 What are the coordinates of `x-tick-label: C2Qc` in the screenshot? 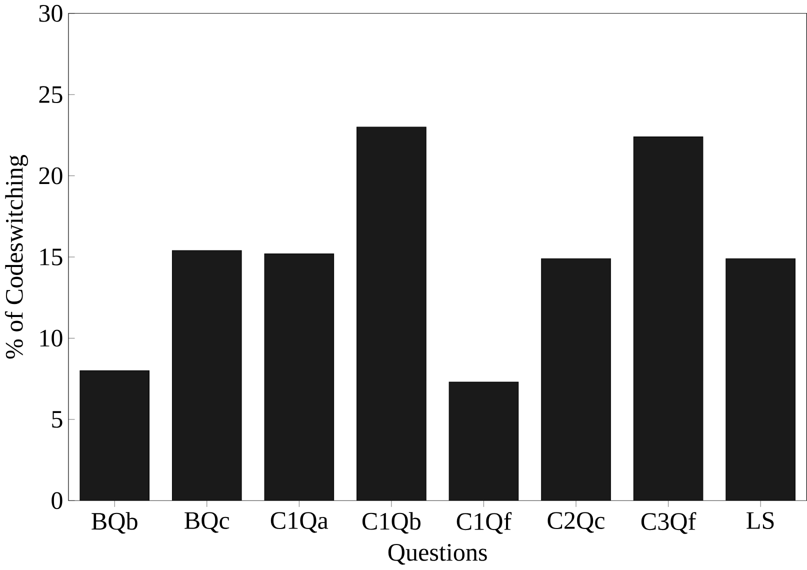 It's located at (576, 523).